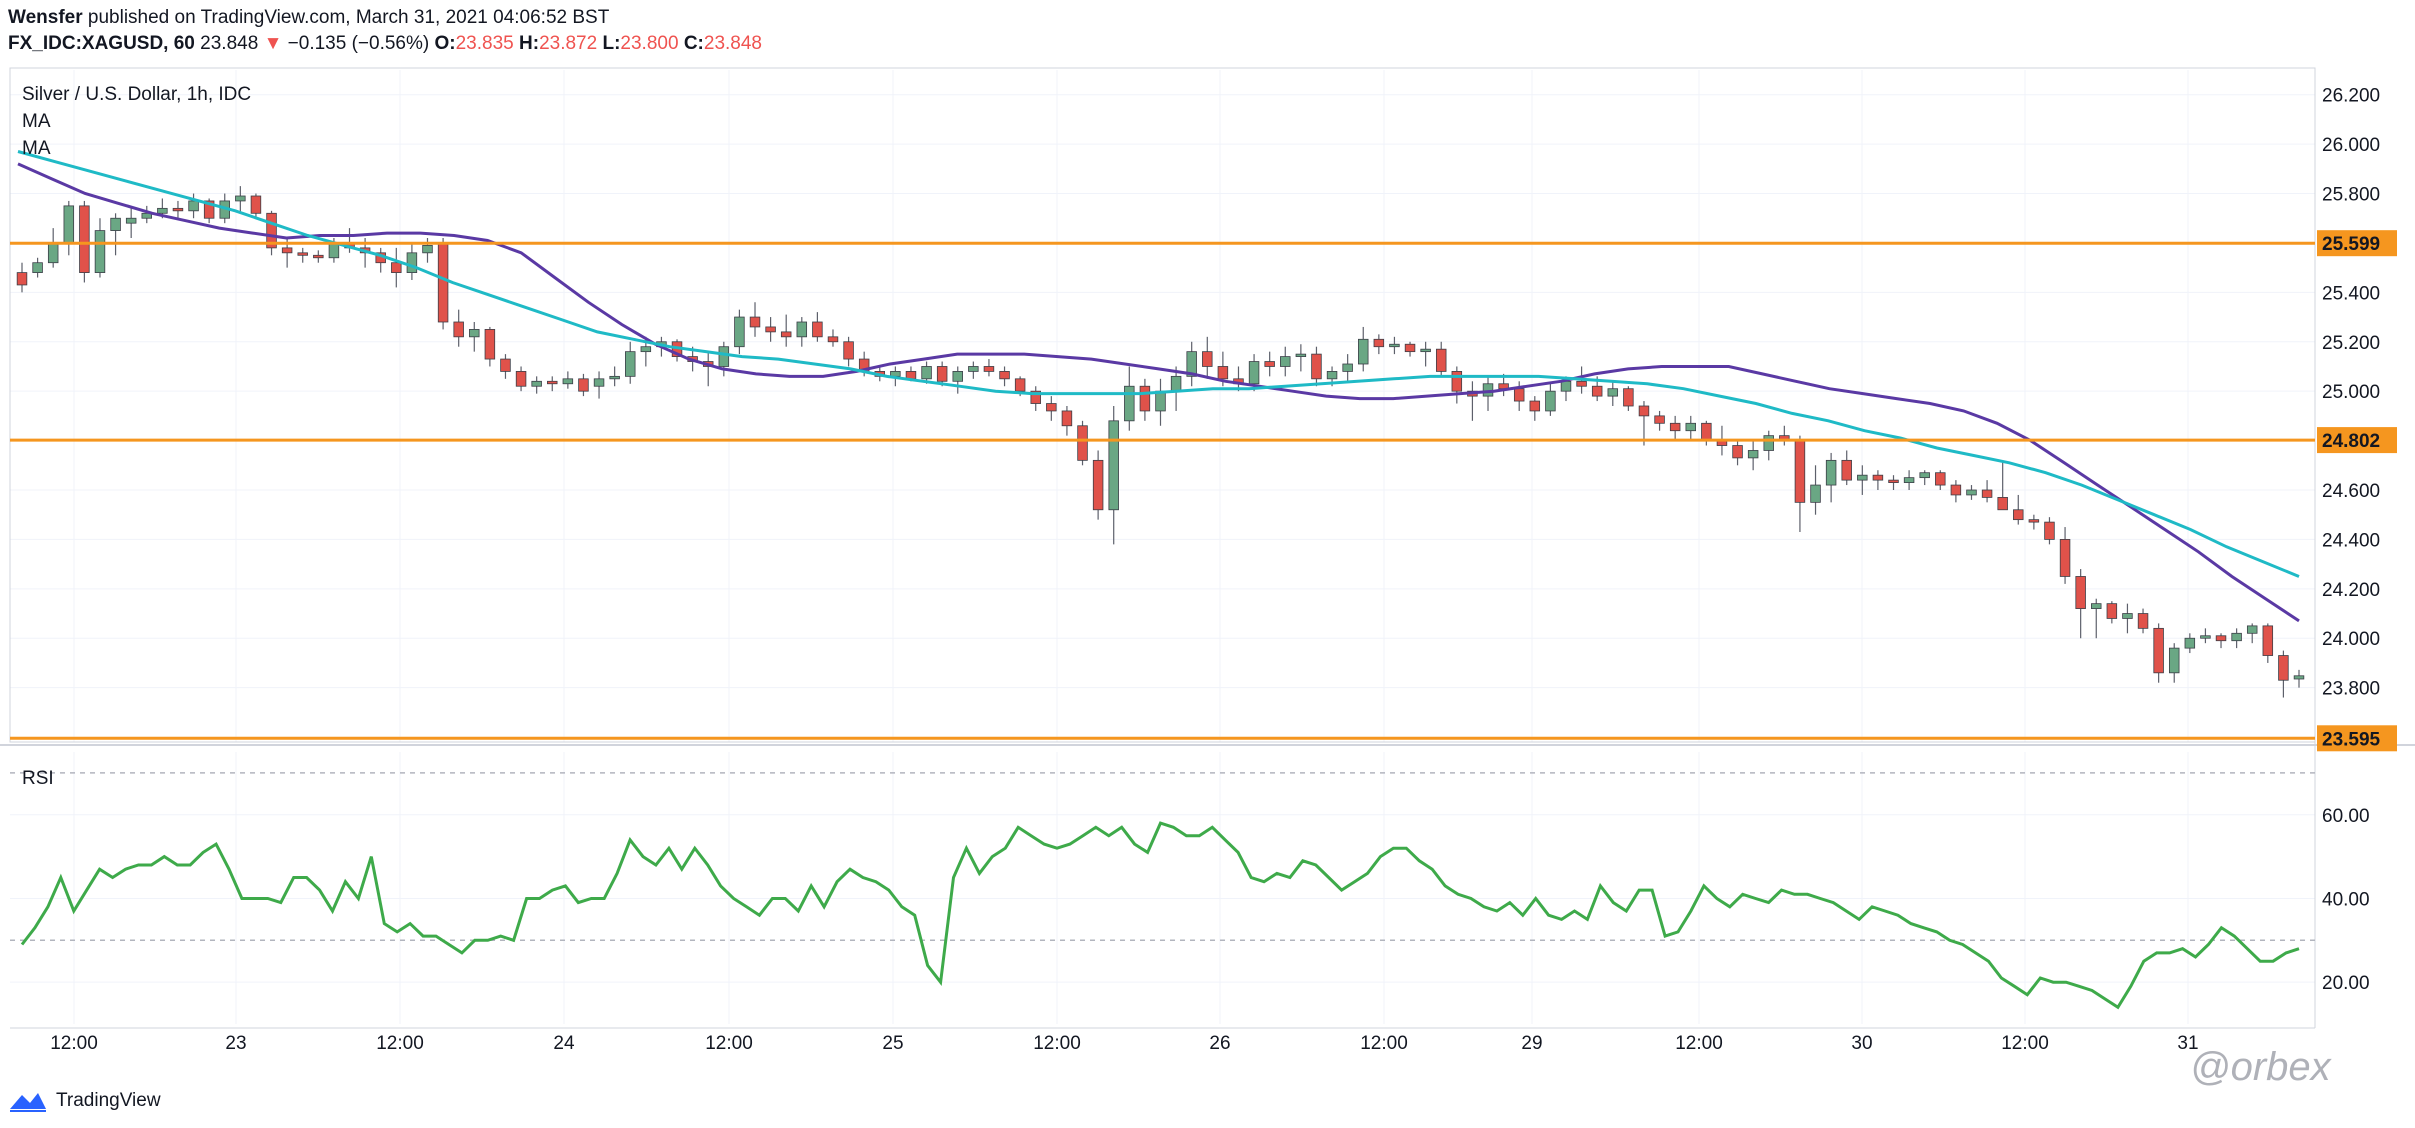  What do you see at coordinates (568, 43) in the screenshot?
I see `high-value: 23.872` at bounding box center [568, 43].